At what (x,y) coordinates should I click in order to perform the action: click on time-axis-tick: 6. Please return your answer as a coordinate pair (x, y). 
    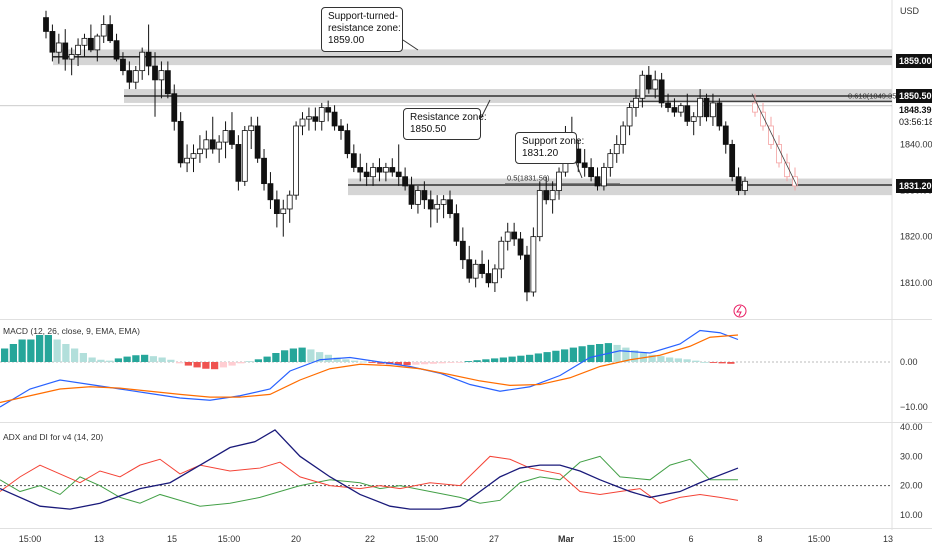
    Looking at the image, I should click on (690, 539).